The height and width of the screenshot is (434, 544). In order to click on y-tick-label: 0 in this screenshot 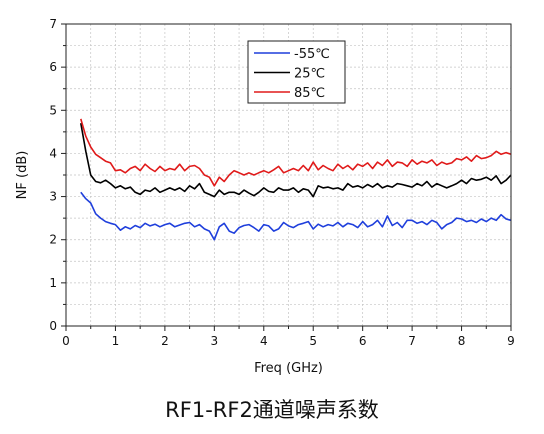, I will do `click(53, 326)`.